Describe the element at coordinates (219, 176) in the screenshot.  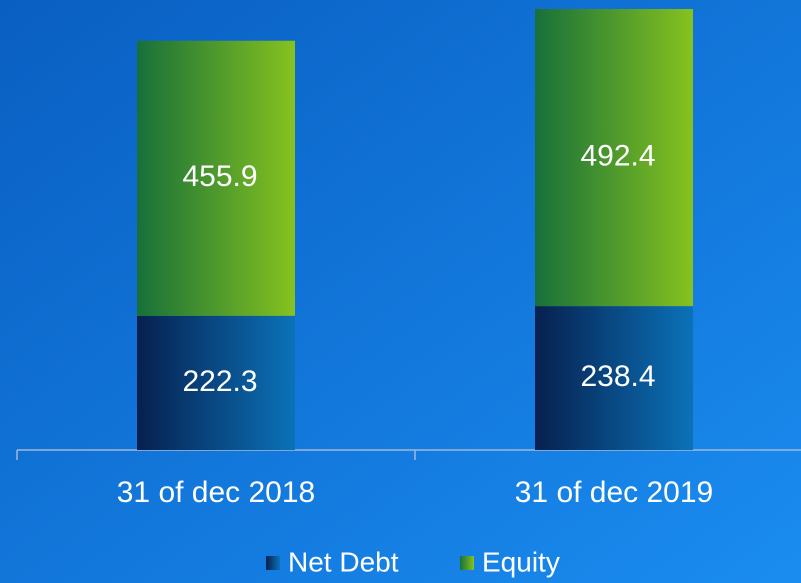
I see `data-label: 455.9` at that location.